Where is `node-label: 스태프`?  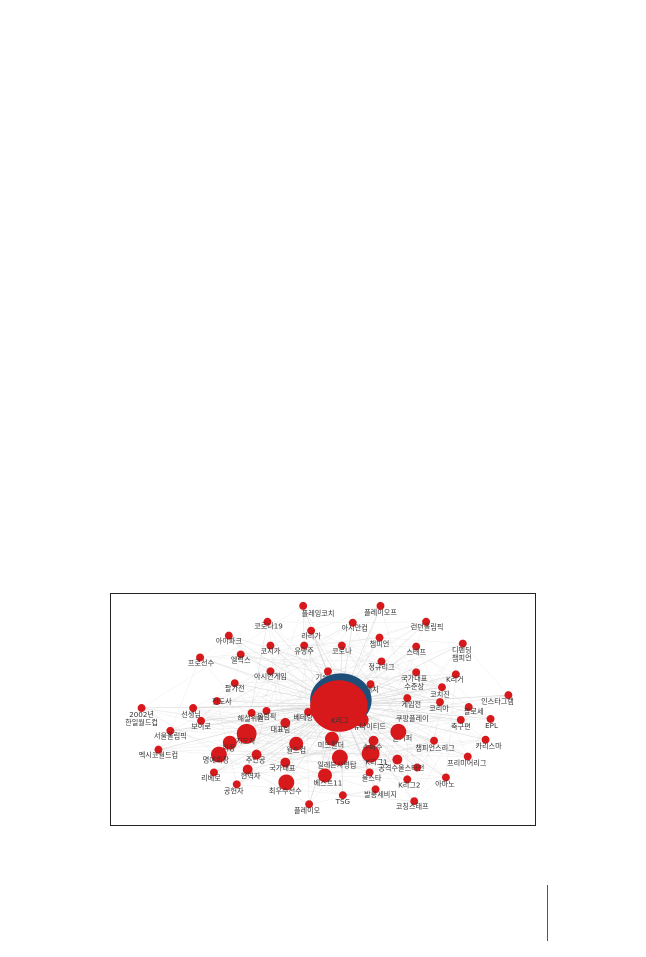
node-label: 스태프 is located at coordinates (416, 651).